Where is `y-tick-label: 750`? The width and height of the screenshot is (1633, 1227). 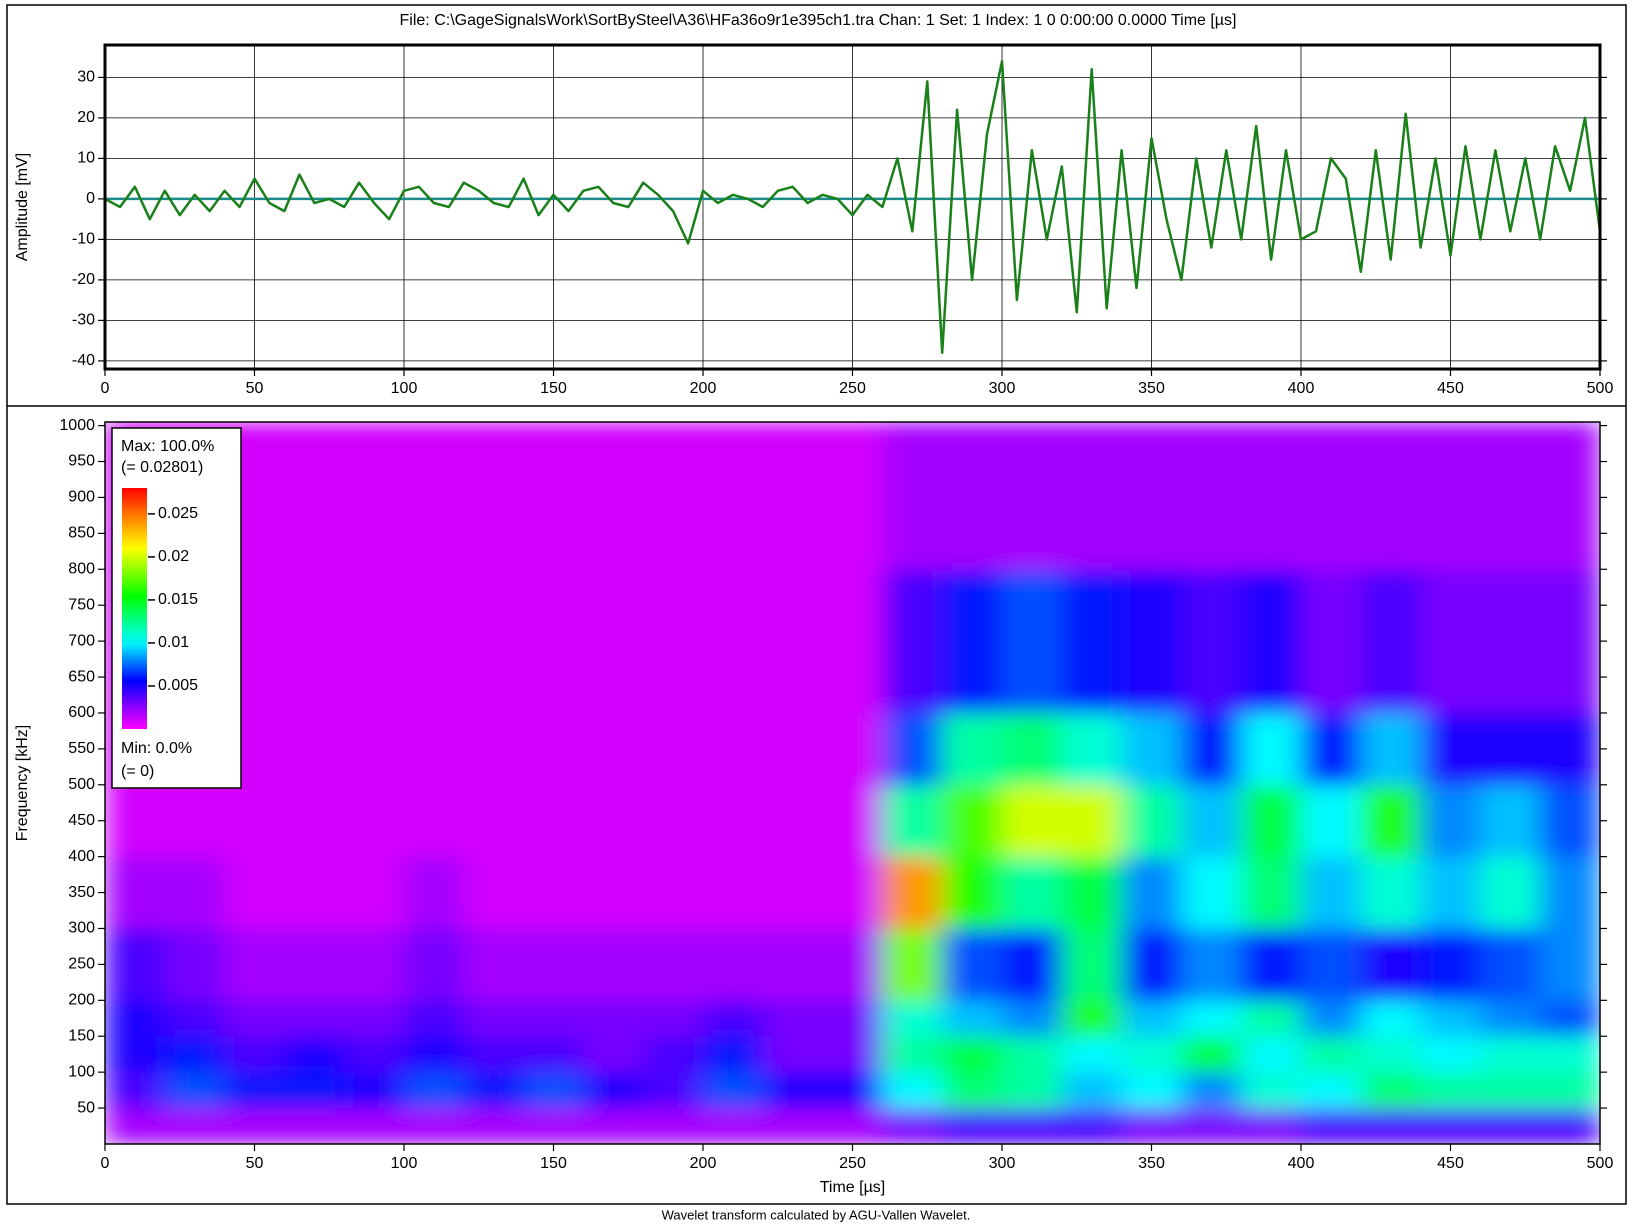
y-tick-label: 750 is located at coordinates (81, 604).